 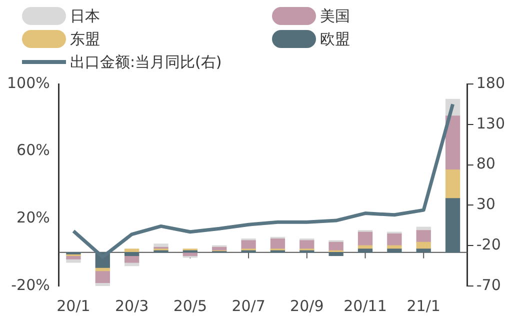 What do you see at coordinates (85, 16) in the screenshot?
I see `legend-label: 日本` at bounding box center [85, 16].